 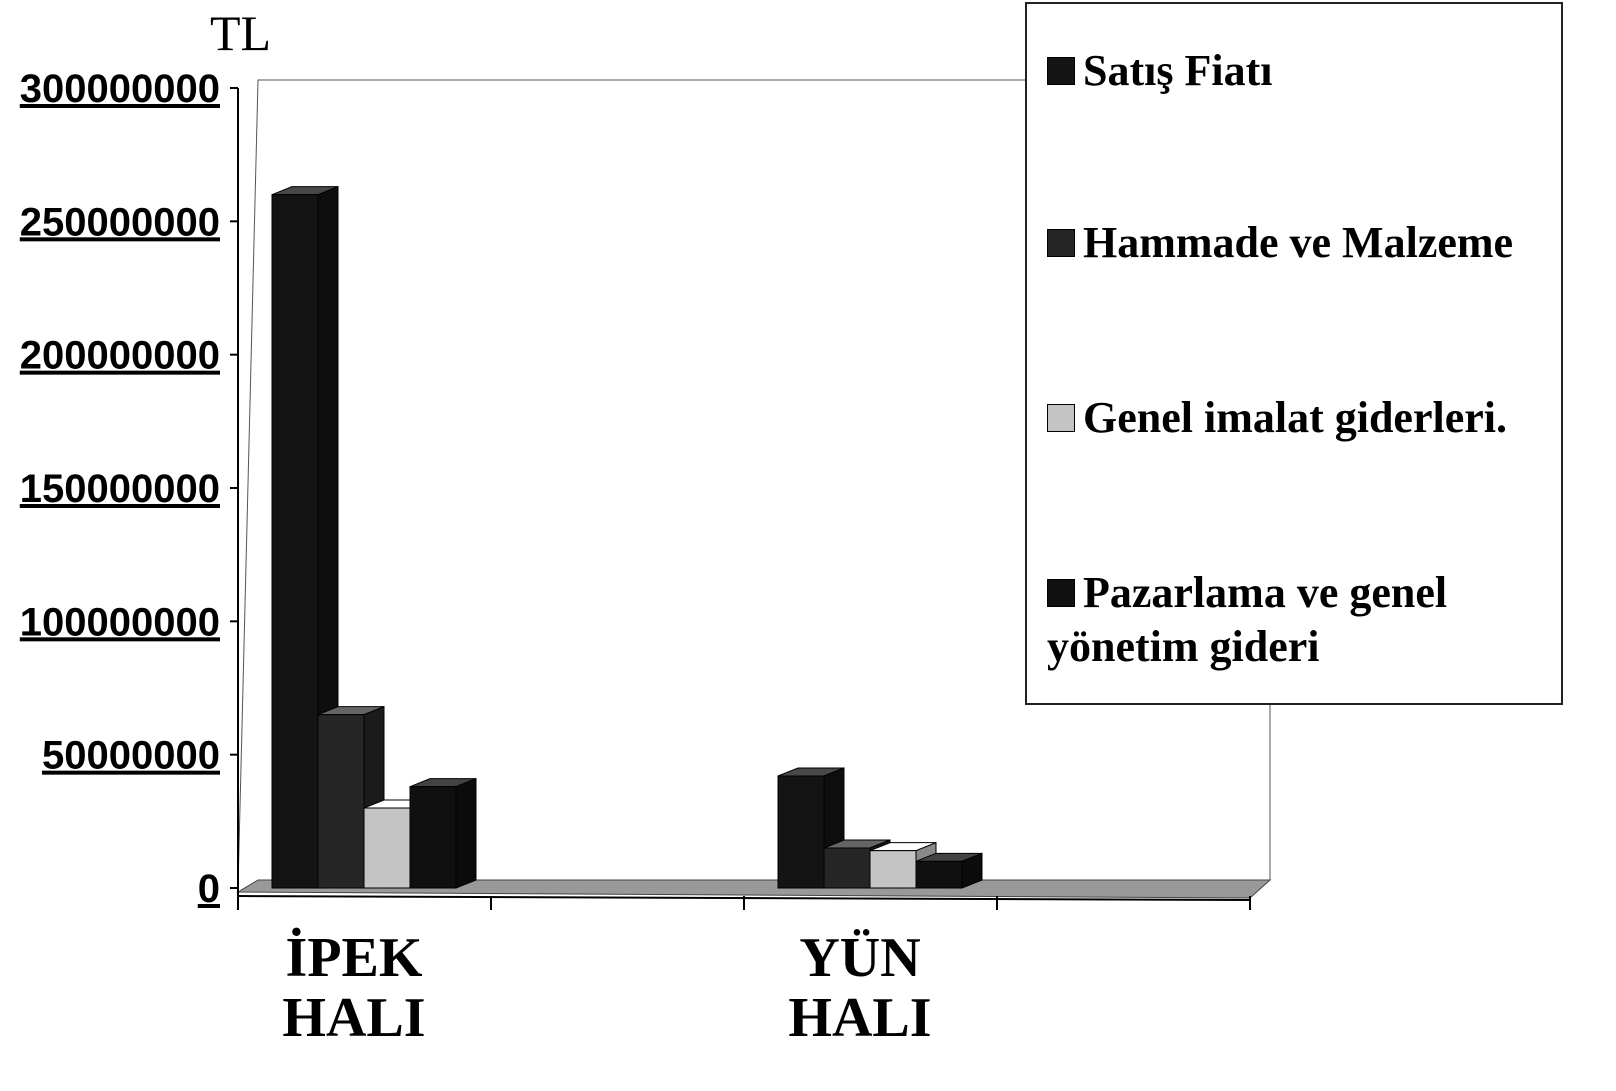 What do you see at coordinates (120, 222) in the screenshot?
I see `y-tick-label: 250000000` at bounding box center [120, 222].